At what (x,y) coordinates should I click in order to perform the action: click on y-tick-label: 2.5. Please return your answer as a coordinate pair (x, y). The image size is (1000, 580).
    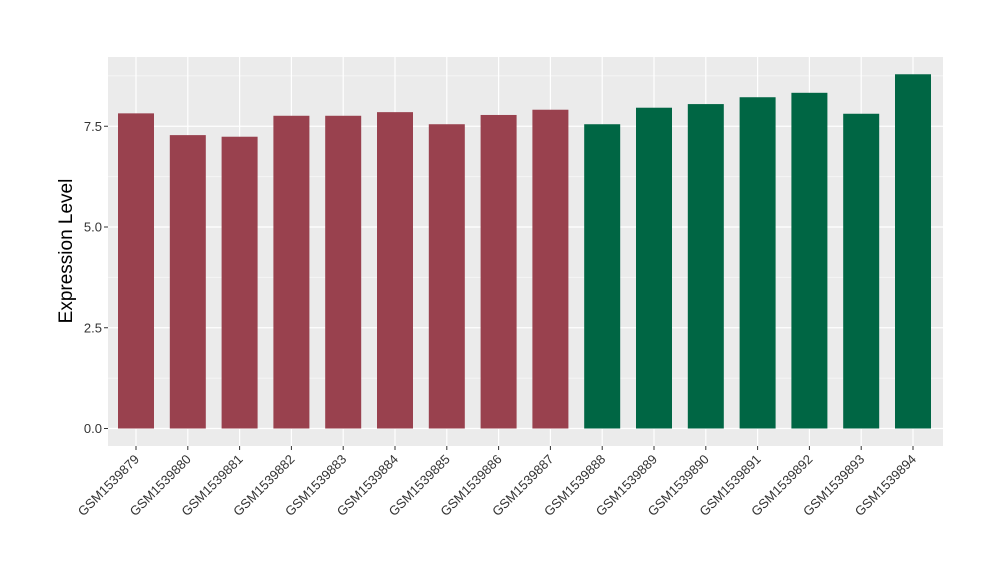
    Looking at the image, I should click on (93, 327).